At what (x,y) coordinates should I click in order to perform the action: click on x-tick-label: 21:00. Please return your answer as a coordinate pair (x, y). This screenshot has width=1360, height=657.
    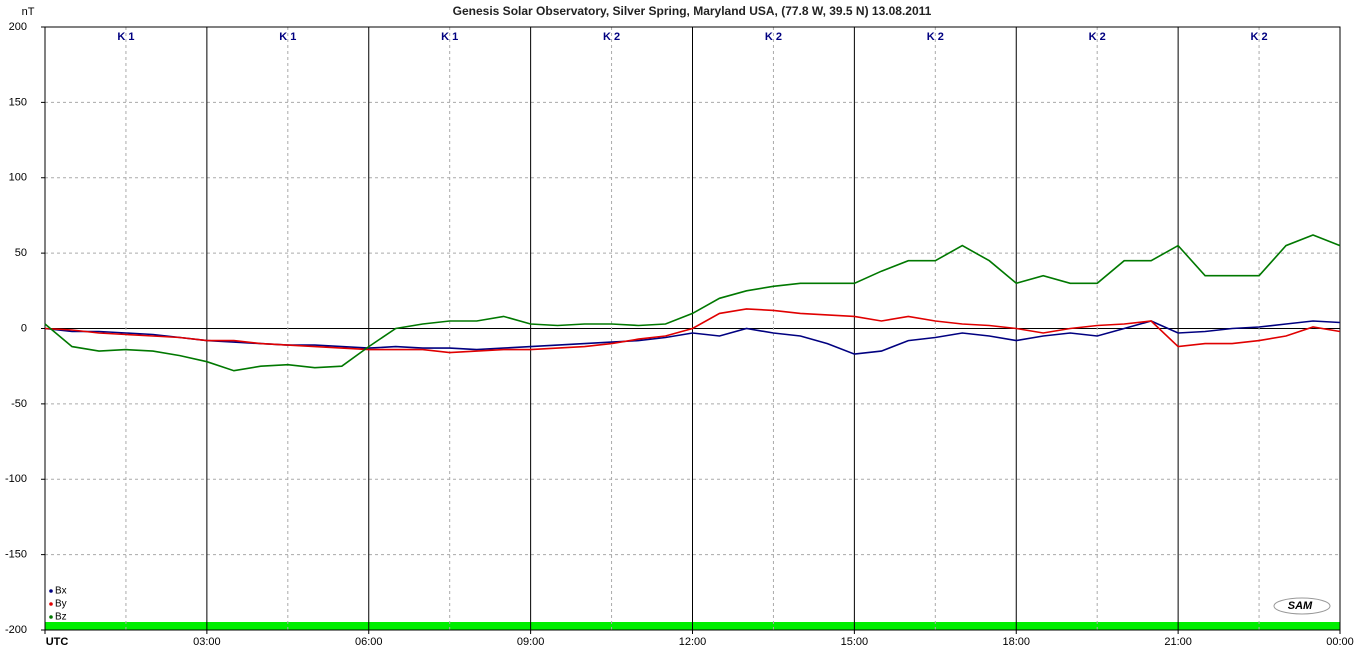
    Looking at the image, I should click on (1178, 642).